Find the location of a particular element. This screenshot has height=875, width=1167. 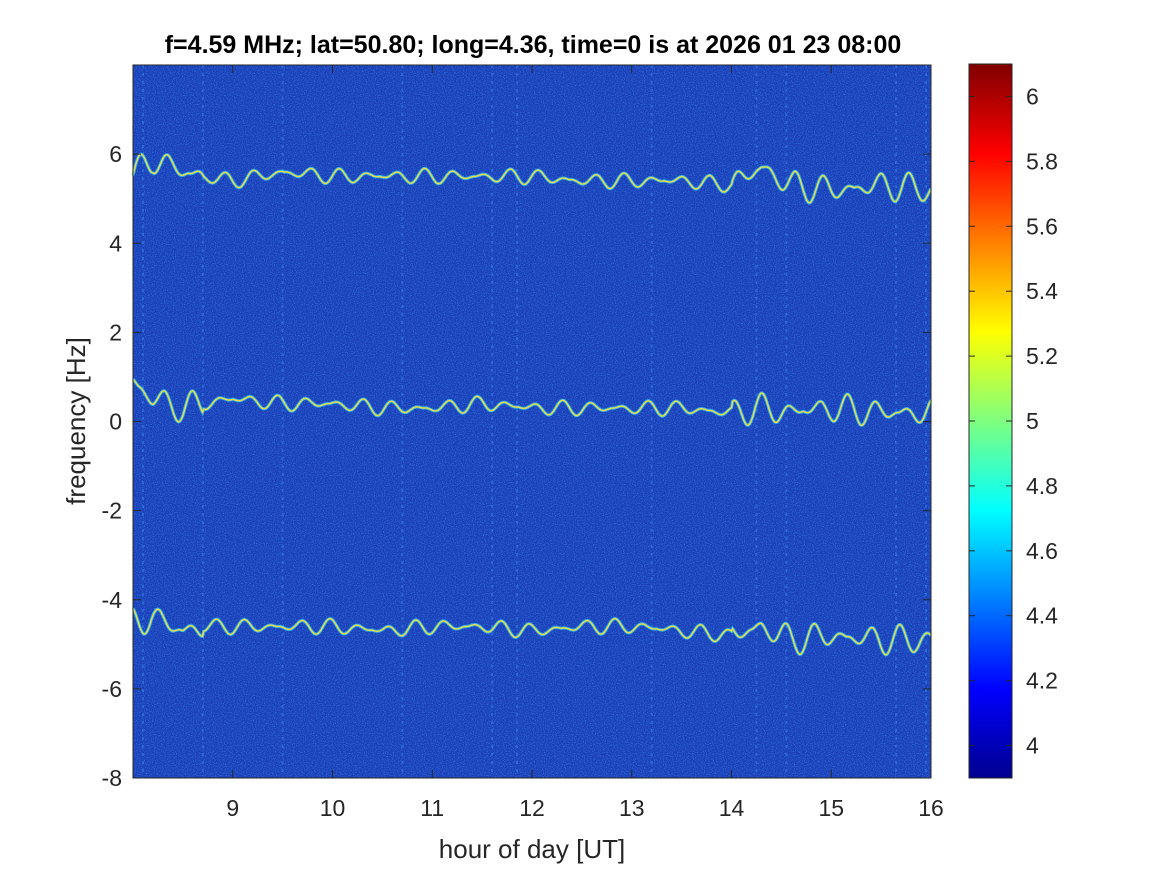

y-tick-label: -8 is located at coordinates (112, 778).